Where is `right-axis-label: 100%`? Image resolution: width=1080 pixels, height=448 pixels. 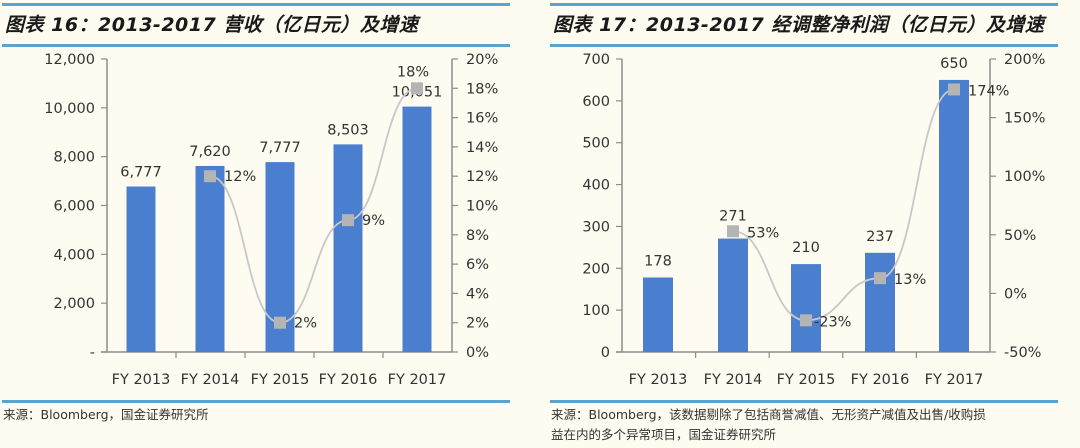 right-axis-label: 100% is located at coordinates (1024, 177).